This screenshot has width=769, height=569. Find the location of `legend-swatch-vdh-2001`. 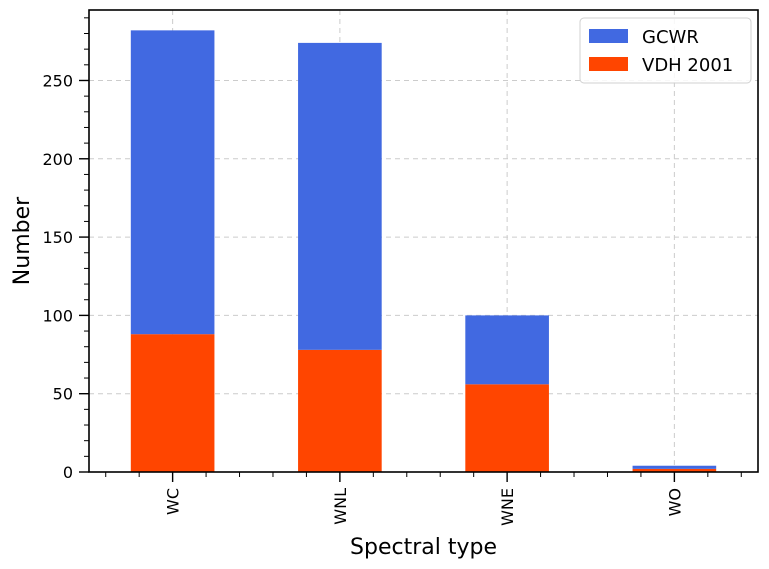

legend-swatch-vdh-2001 is located at coordinates (608, 64).